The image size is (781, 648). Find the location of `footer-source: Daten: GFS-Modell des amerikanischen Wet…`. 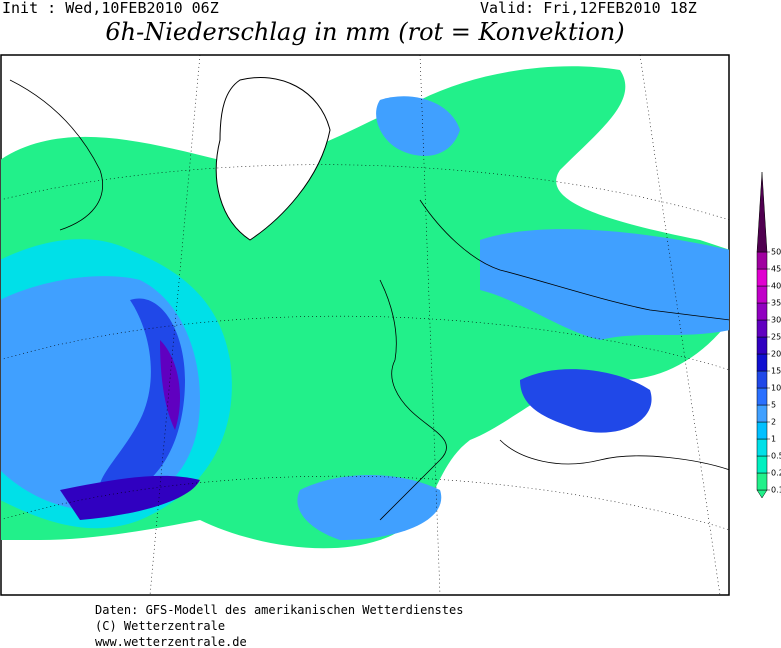

footer-source: Daten: GFS-Modell des amerikanischen Wet… is located at coordinates (279, 610).